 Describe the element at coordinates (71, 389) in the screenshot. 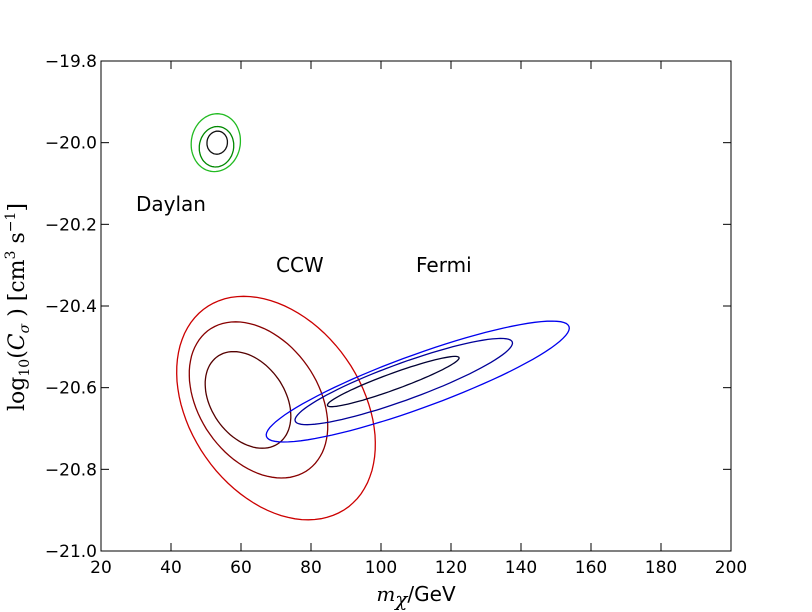

I see `y-tick-label: −20.6` at that location.